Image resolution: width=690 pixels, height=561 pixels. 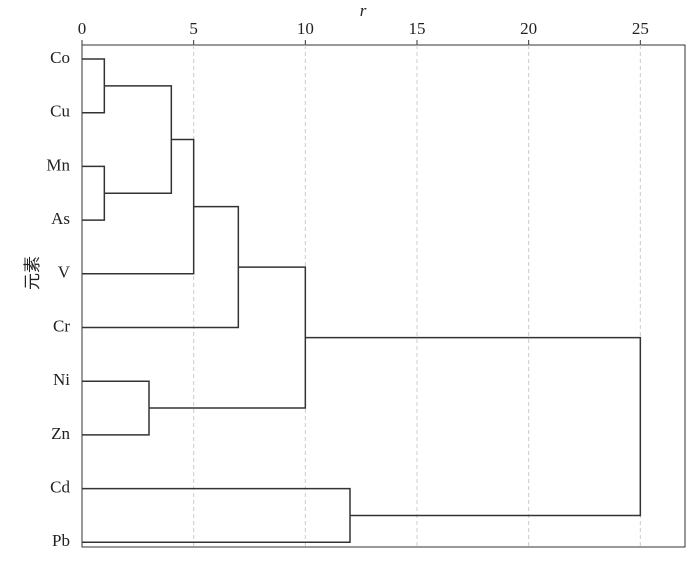 I want to click on leaf-label: Co, so click(x=60, y=57).